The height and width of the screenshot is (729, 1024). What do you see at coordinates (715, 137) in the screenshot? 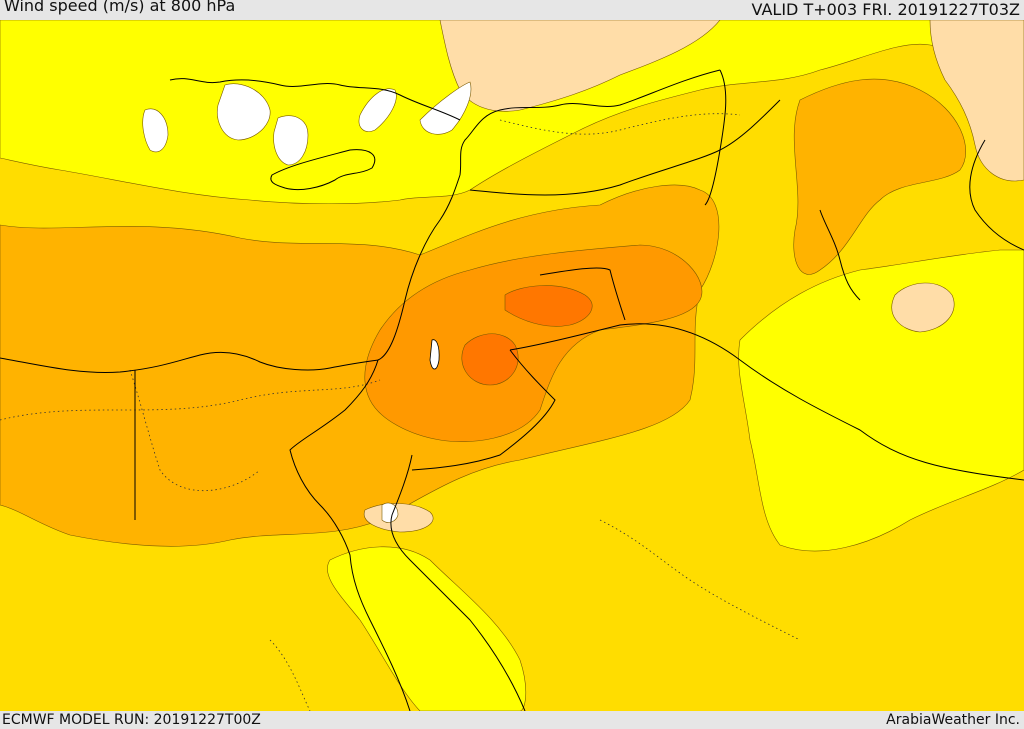
I see `border-iraq-iran` at bounding box center [715, 137].